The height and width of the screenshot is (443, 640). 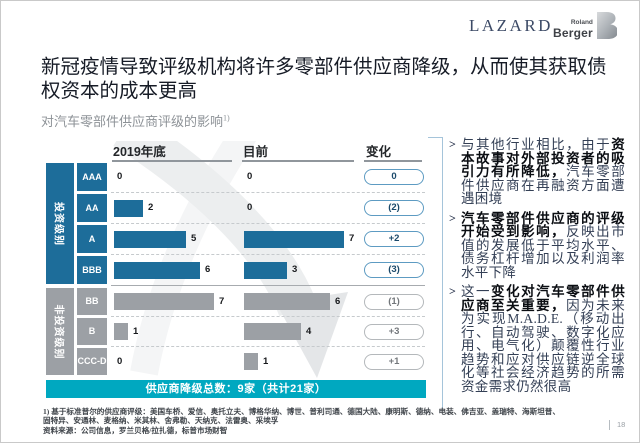 I want to click on group-label-text: 非投资级别, so click(x=58, y=331).